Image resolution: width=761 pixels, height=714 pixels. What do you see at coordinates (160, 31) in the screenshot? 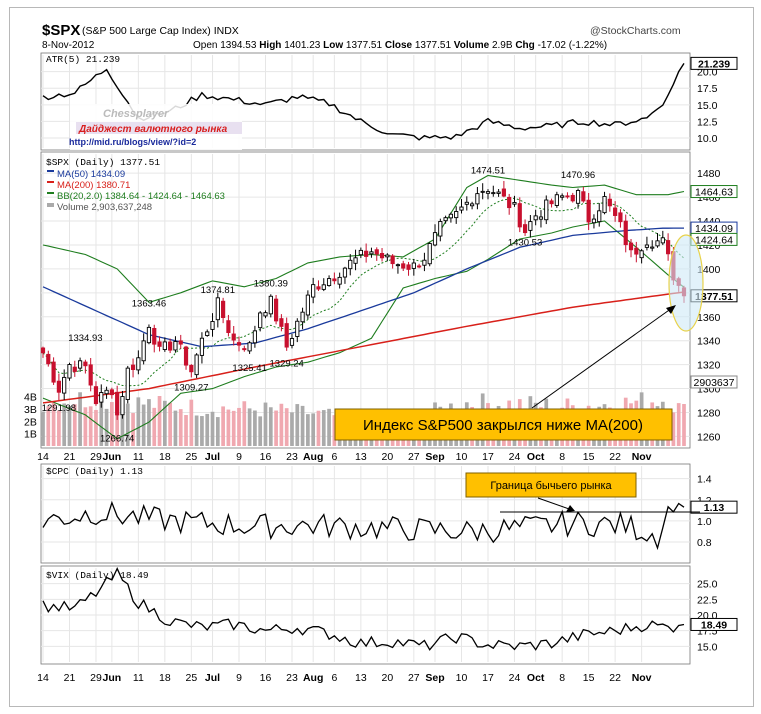
I see `symbol-description: (S&P 500 Large Cap Index) INDX` at bounding box center [160, 31].